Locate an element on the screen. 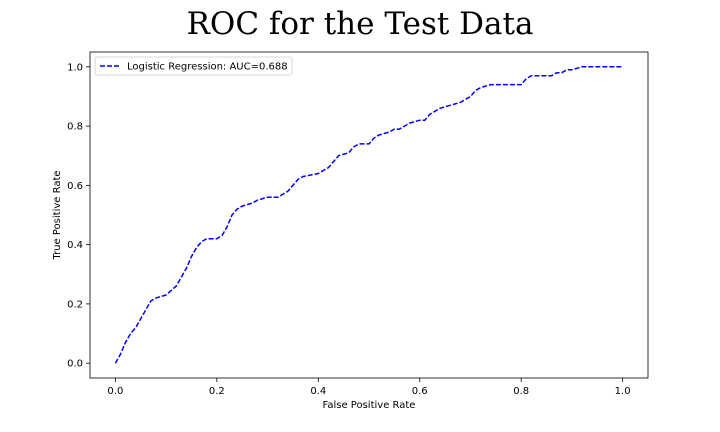  x-tick-label: 0.2 is located at coordinates (217, 391).